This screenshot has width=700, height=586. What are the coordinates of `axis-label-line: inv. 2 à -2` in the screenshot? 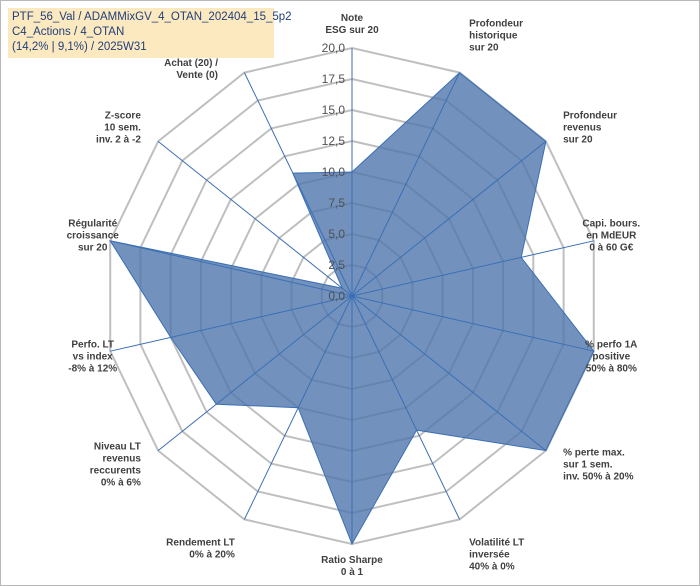 It's located at (118, 140).